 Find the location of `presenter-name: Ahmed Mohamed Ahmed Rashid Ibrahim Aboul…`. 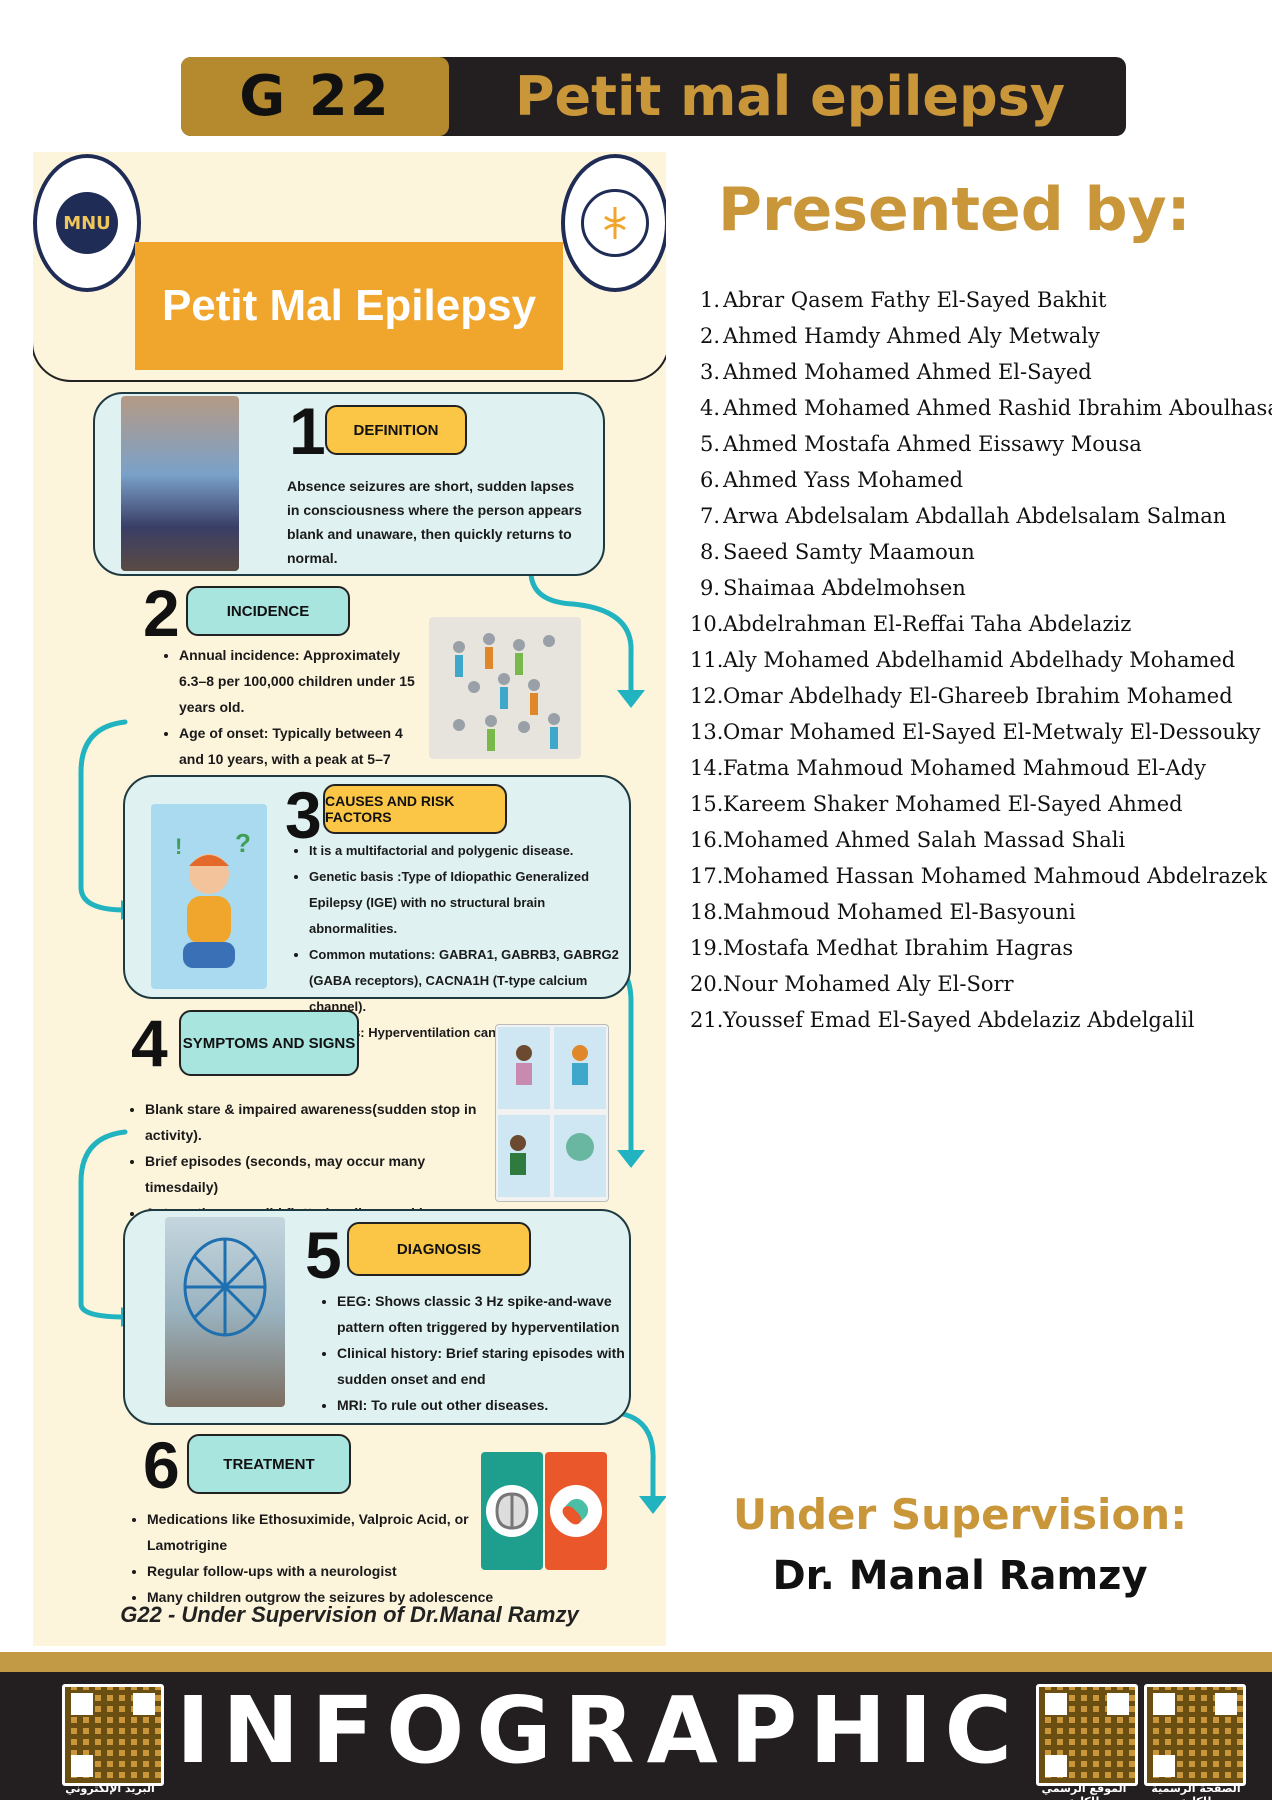

presenter-name: Ahmed Mohamed Ahmed Rashid Ibrahim Aboul… is located at coordinates (997, 408).